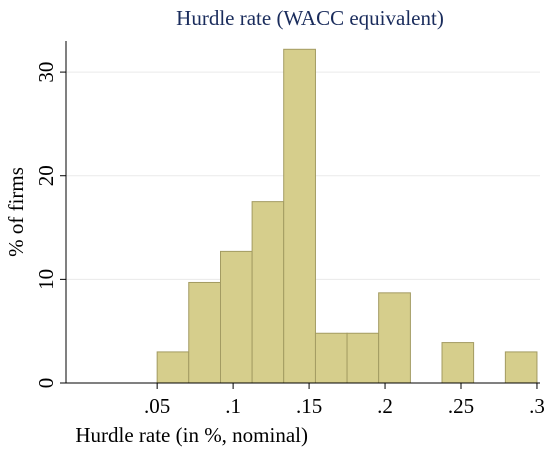  What do you see at coordinates (309, 406) in the screenshot?
I see `x-tick-label: .15` at bounding box center [309, 406].